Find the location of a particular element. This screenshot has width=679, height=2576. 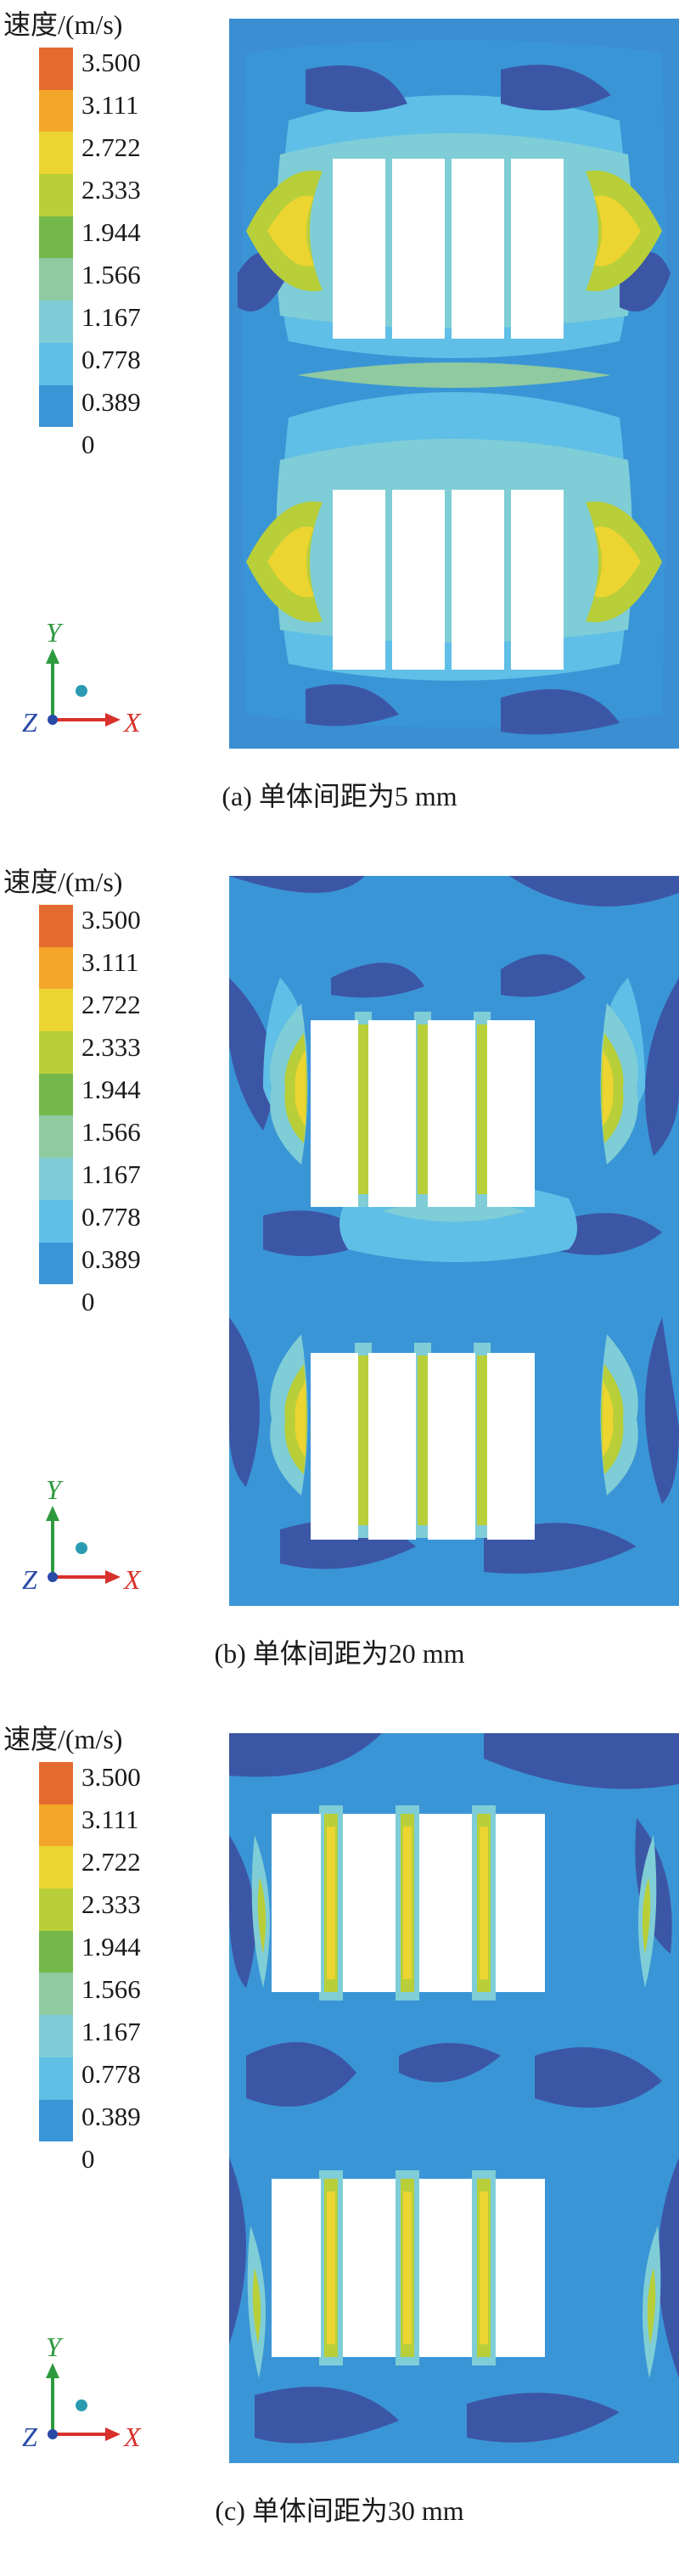

caption-b: (b) 单体间距为20 mm is located at coordinates (339, 1653).